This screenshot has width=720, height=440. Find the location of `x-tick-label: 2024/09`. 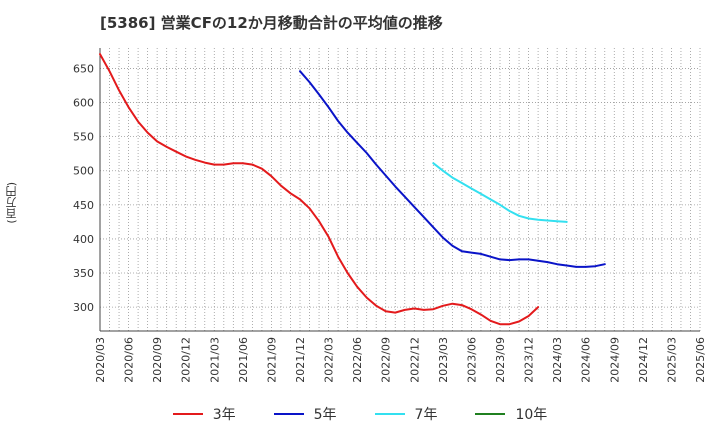

x-tick-label: 2024/09 is located at coordinates (614, 360).